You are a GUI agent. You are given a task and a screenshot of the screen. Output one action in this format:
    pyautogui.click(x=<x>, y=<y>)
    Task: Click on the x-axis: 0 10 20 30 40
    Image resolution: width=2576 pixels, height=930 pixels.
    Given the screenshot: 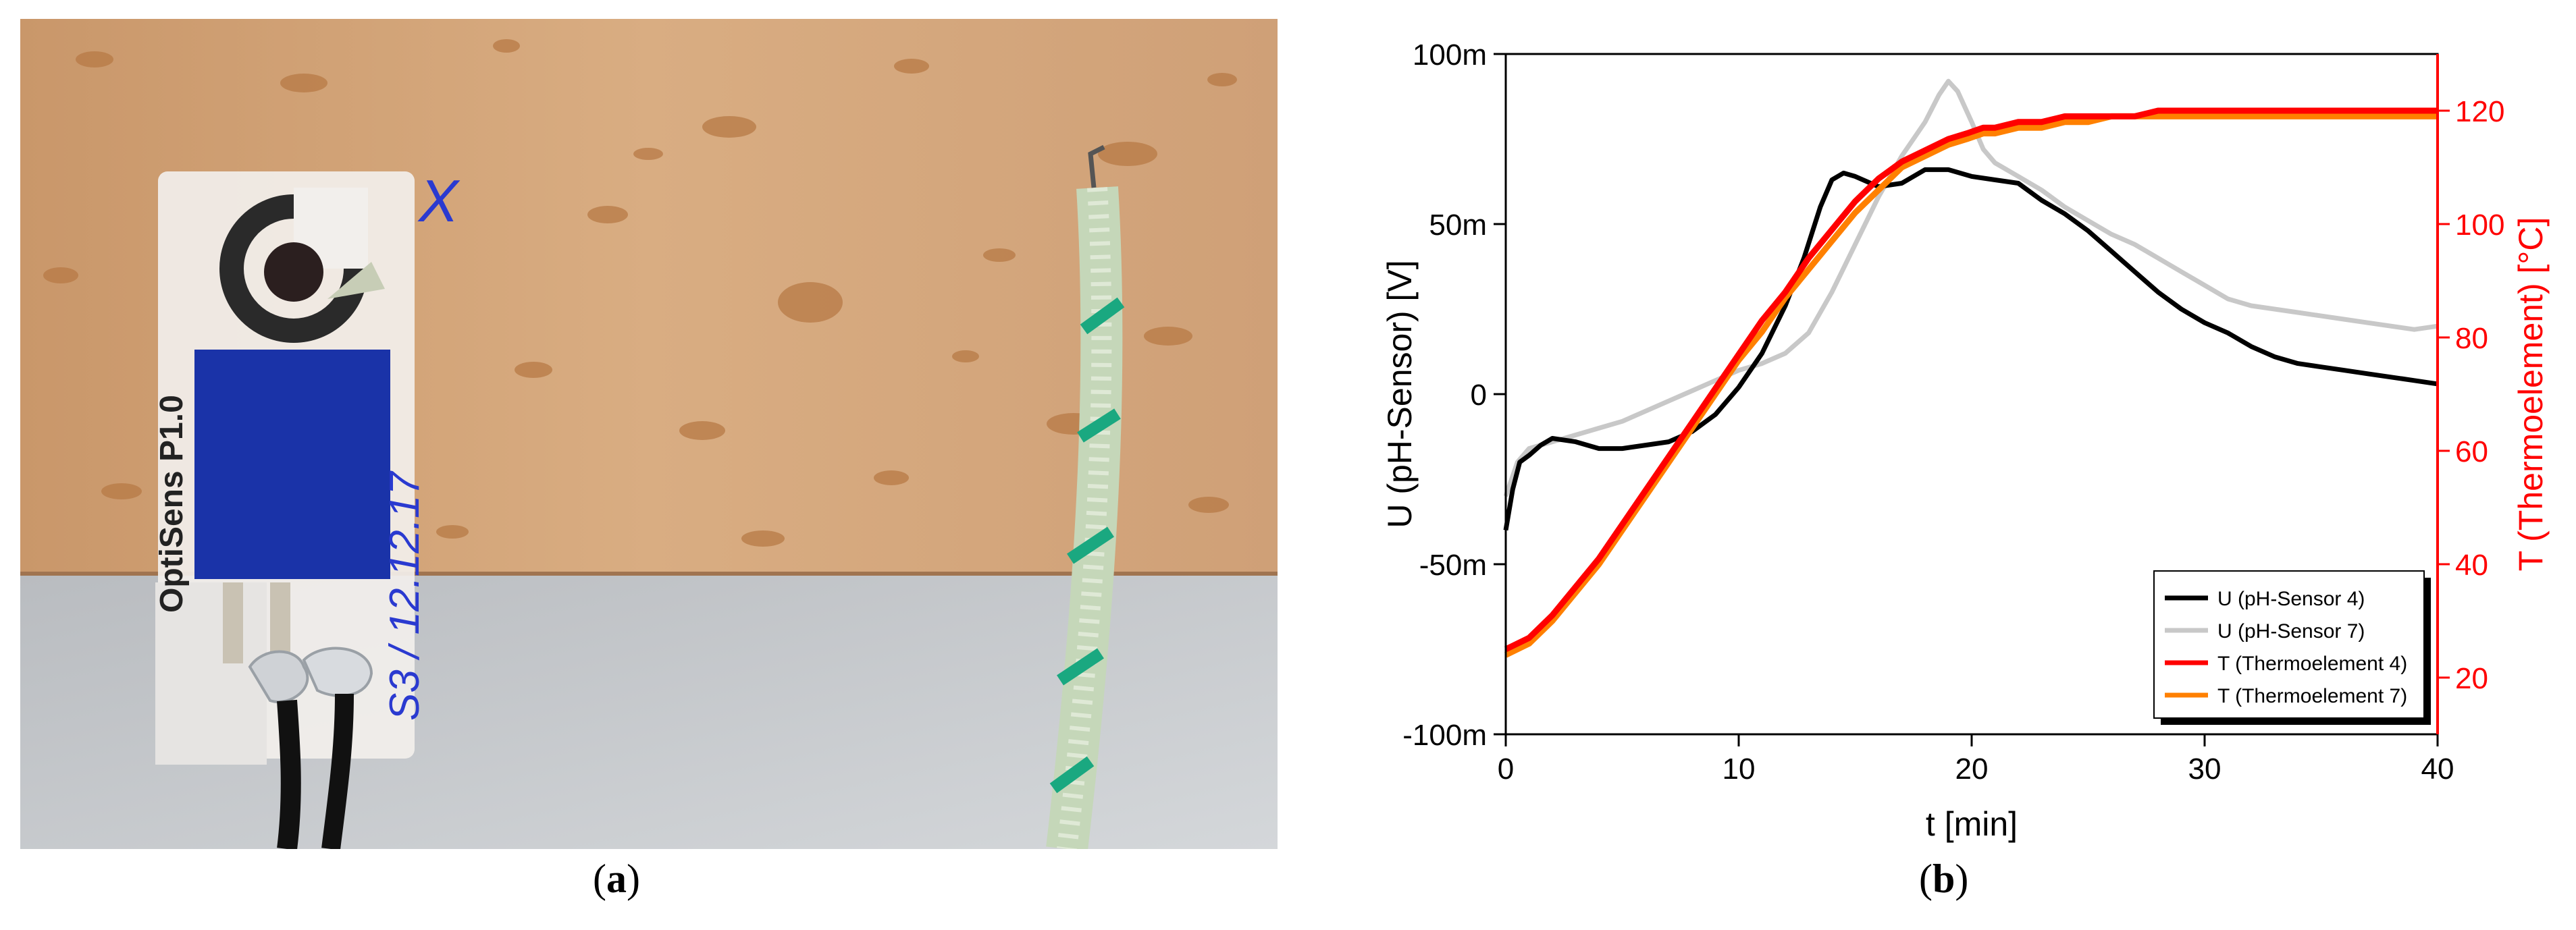 What is the action you would take?
    pyautogui.click(x=1976, y=760)
    